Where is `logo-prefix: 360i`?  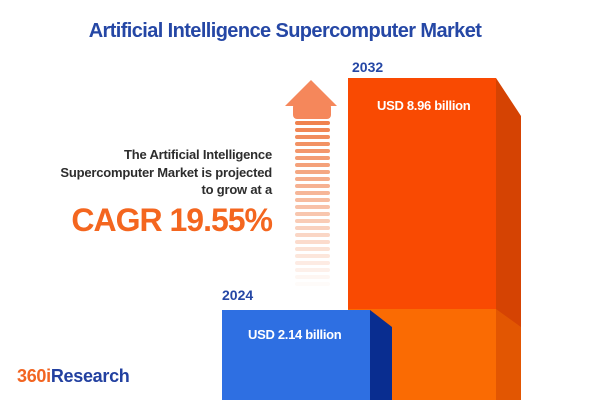 logo-prefix: 360i is located at coordinates (34, 376).